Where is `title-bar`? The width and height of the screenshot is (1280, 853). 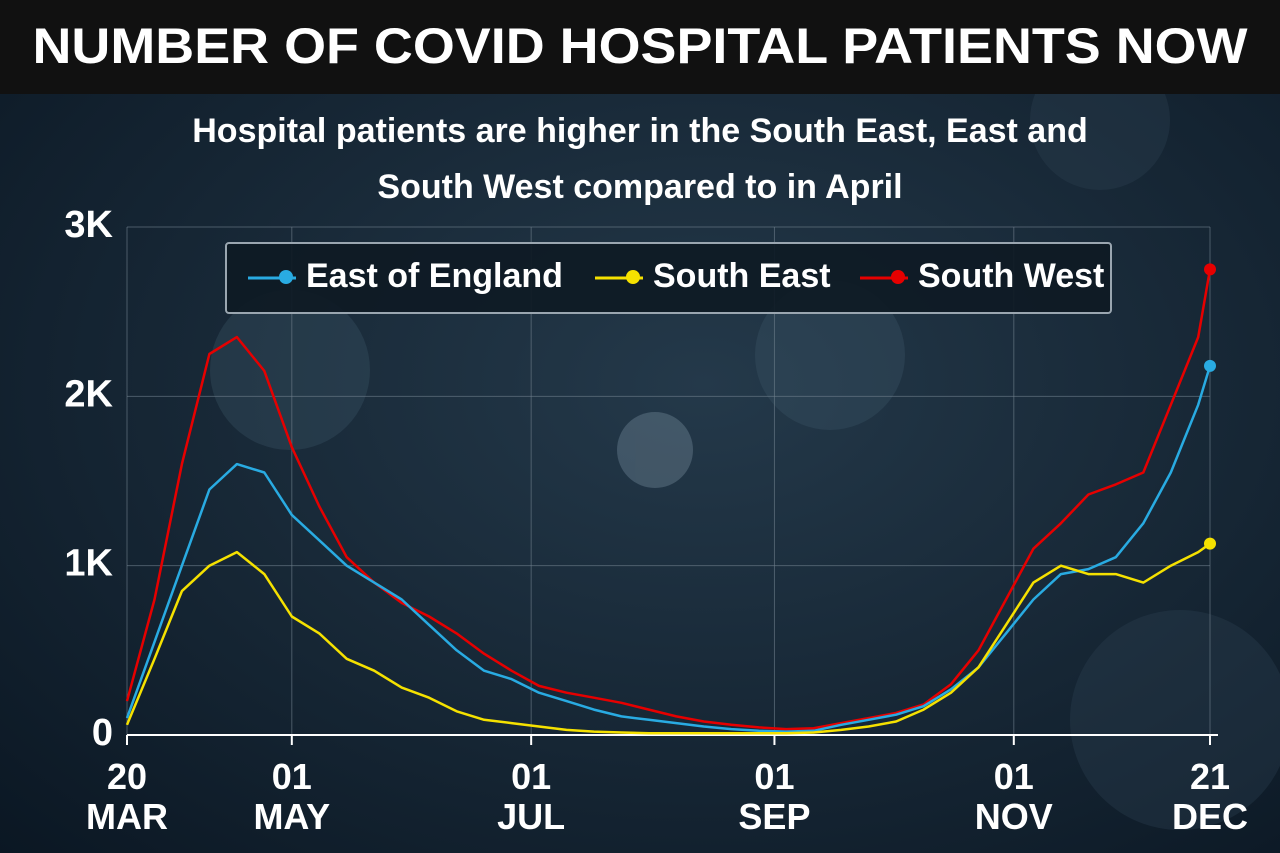 title-bar is located at coordinates (640, 47).